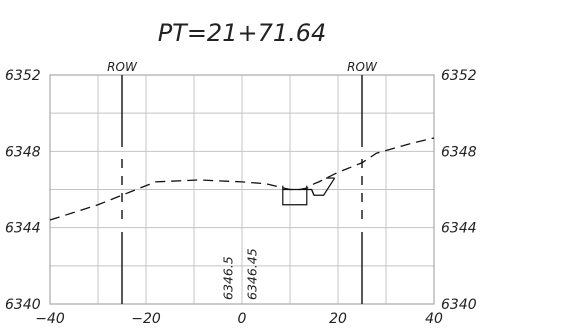  What do you see at coordinates (242, 33) in the screenshot?
I see `chart-title: PT=21+71.64` at bounding box center [242, 33].